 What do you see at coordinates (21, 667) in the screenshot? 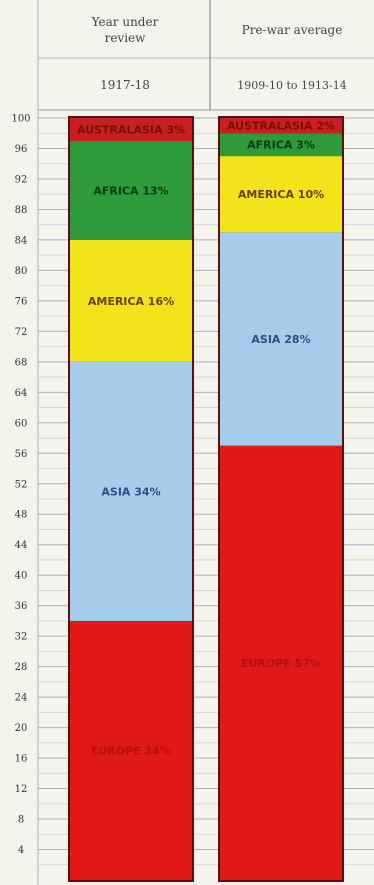
I see `y-tick-label: 28` at bounding box center [21, 667].